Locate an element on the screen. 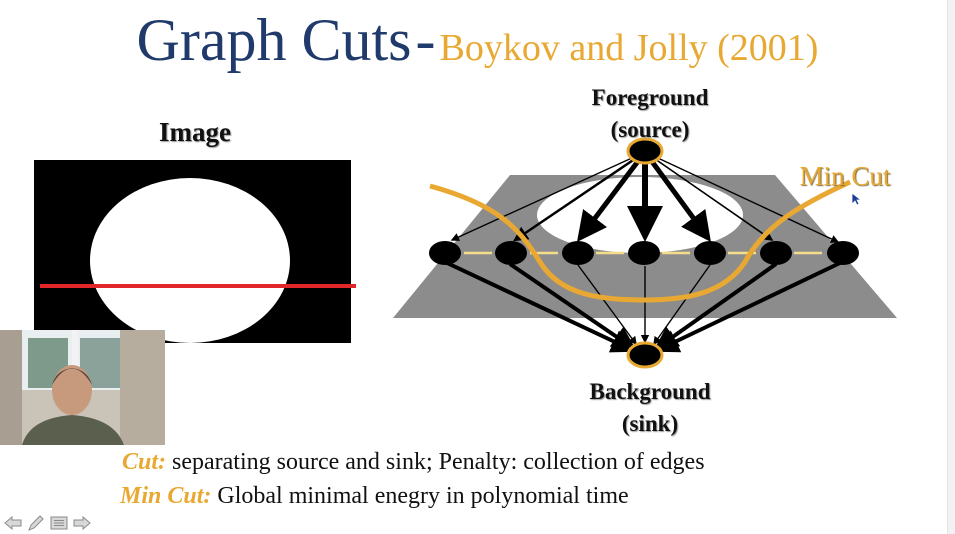  title-subtitle: Boykov and Jolly (2001) is located at coordinates (629, 48).